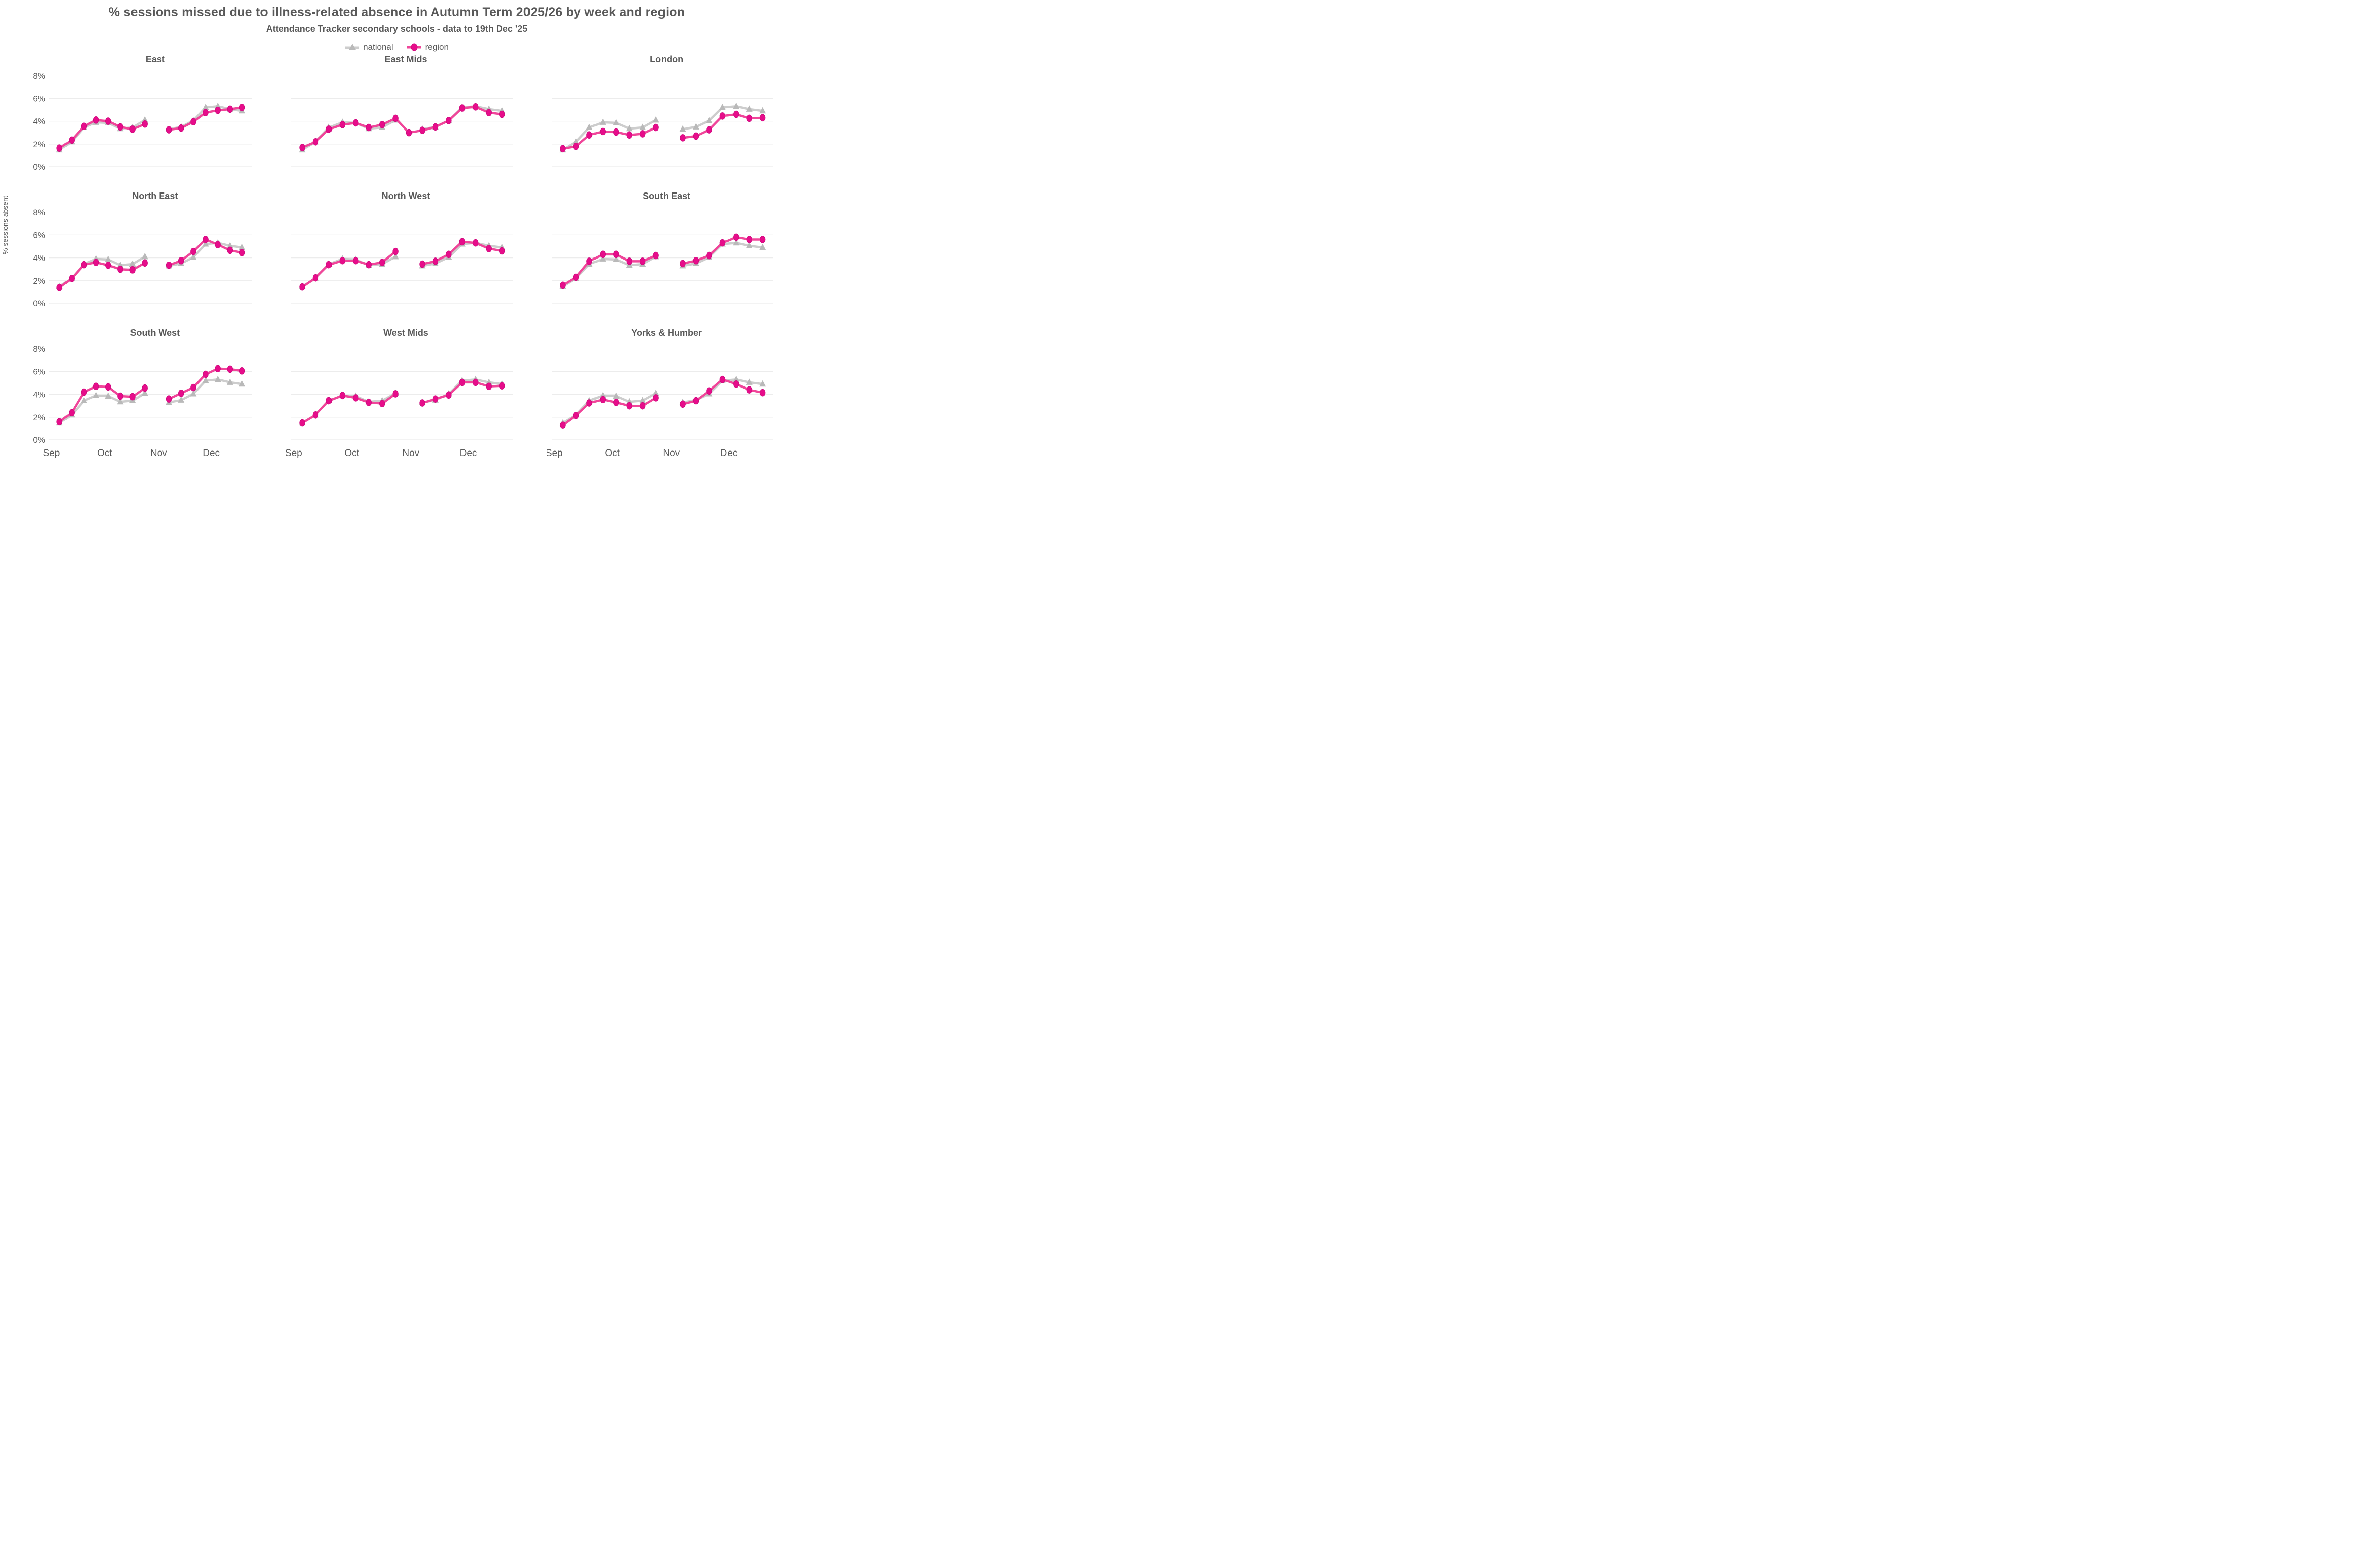 This screenshot has height=1547, width=2380. Describe the element at coordinates (397, 47) in the screenshot. I see `legend: national region` at that location.